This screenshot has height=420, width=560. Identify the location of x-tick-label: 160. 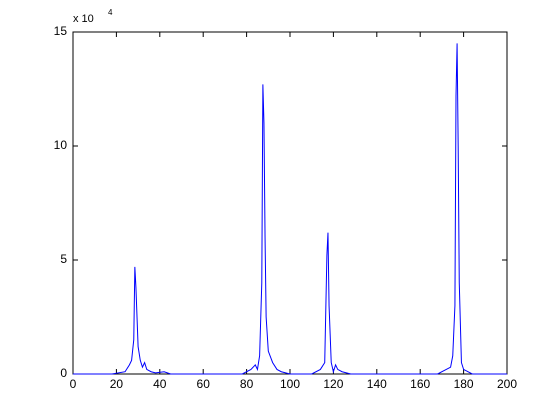
(420, 384).